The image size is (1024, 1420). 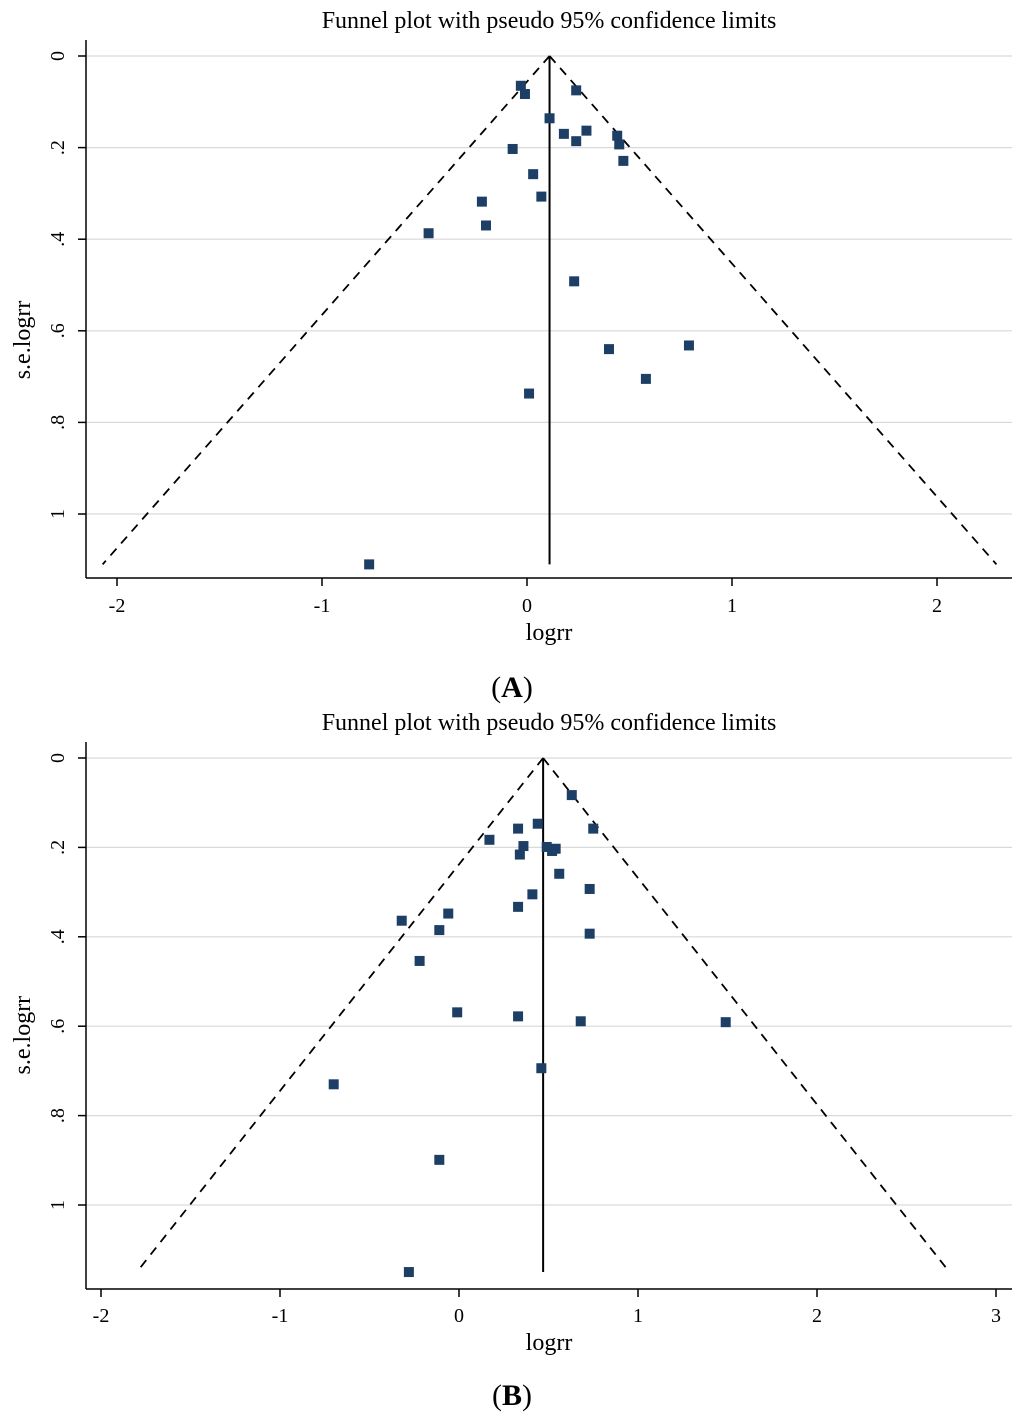 What do you see at coordinates (746, 1015) in the screenshot?
I see `pseudo-ci-right-line` at bounding box center [746, 1015].